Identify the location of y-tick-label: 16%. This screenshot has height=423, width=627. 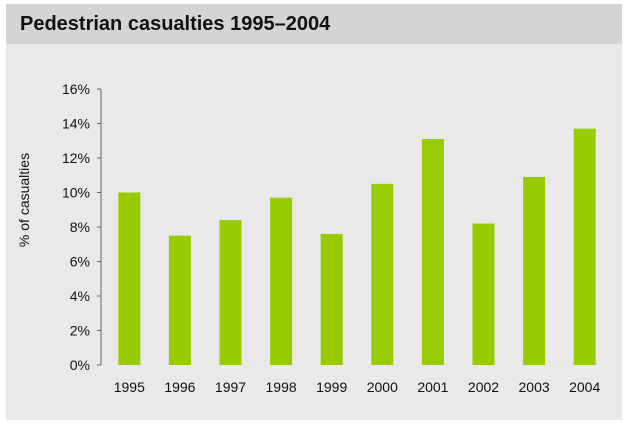
(76, 89).